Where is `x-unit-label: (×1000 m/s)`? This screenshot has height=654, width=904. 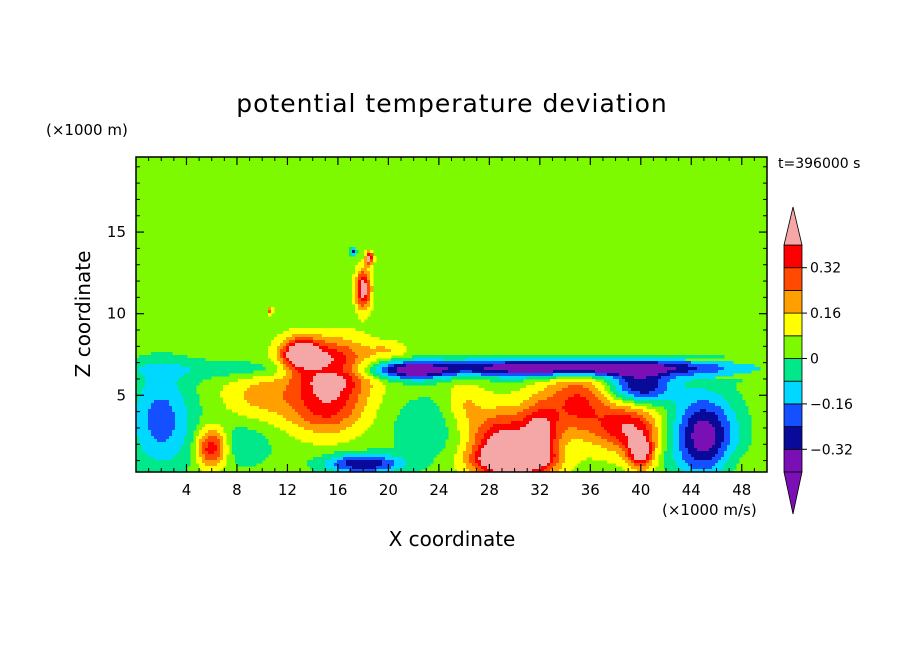 x-unit-label: (×1000 m/s) is located at coordinates (709, 510).